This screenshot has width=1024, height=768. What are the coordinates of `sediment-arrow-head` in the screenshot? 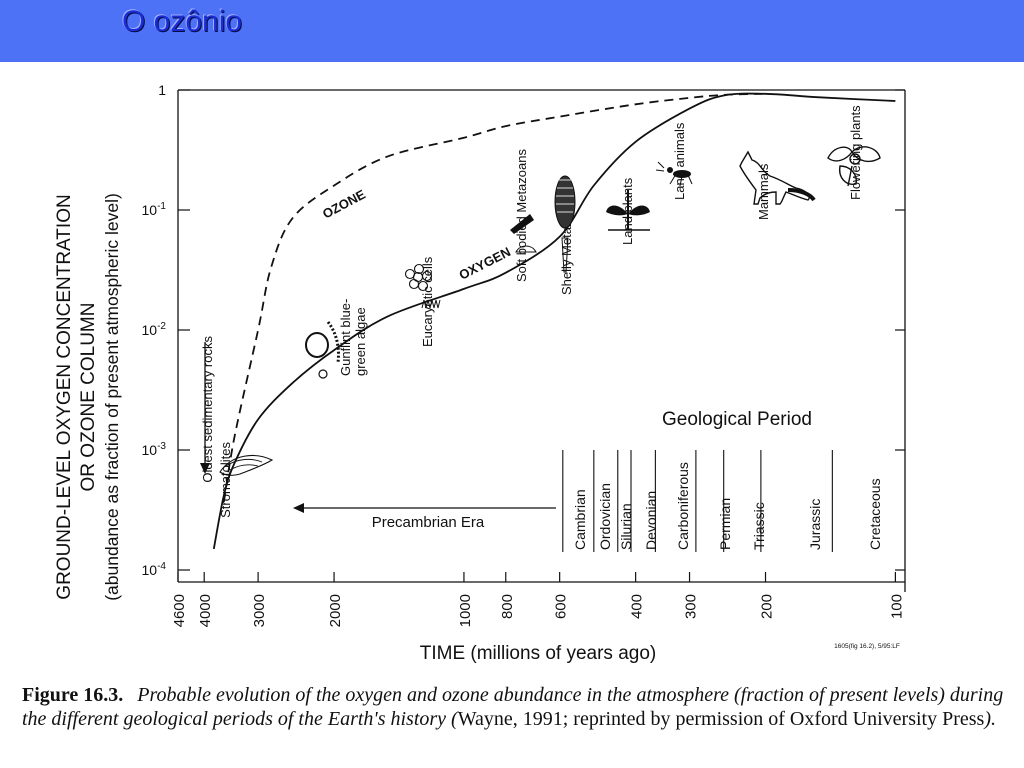 It's located at (205, 468).